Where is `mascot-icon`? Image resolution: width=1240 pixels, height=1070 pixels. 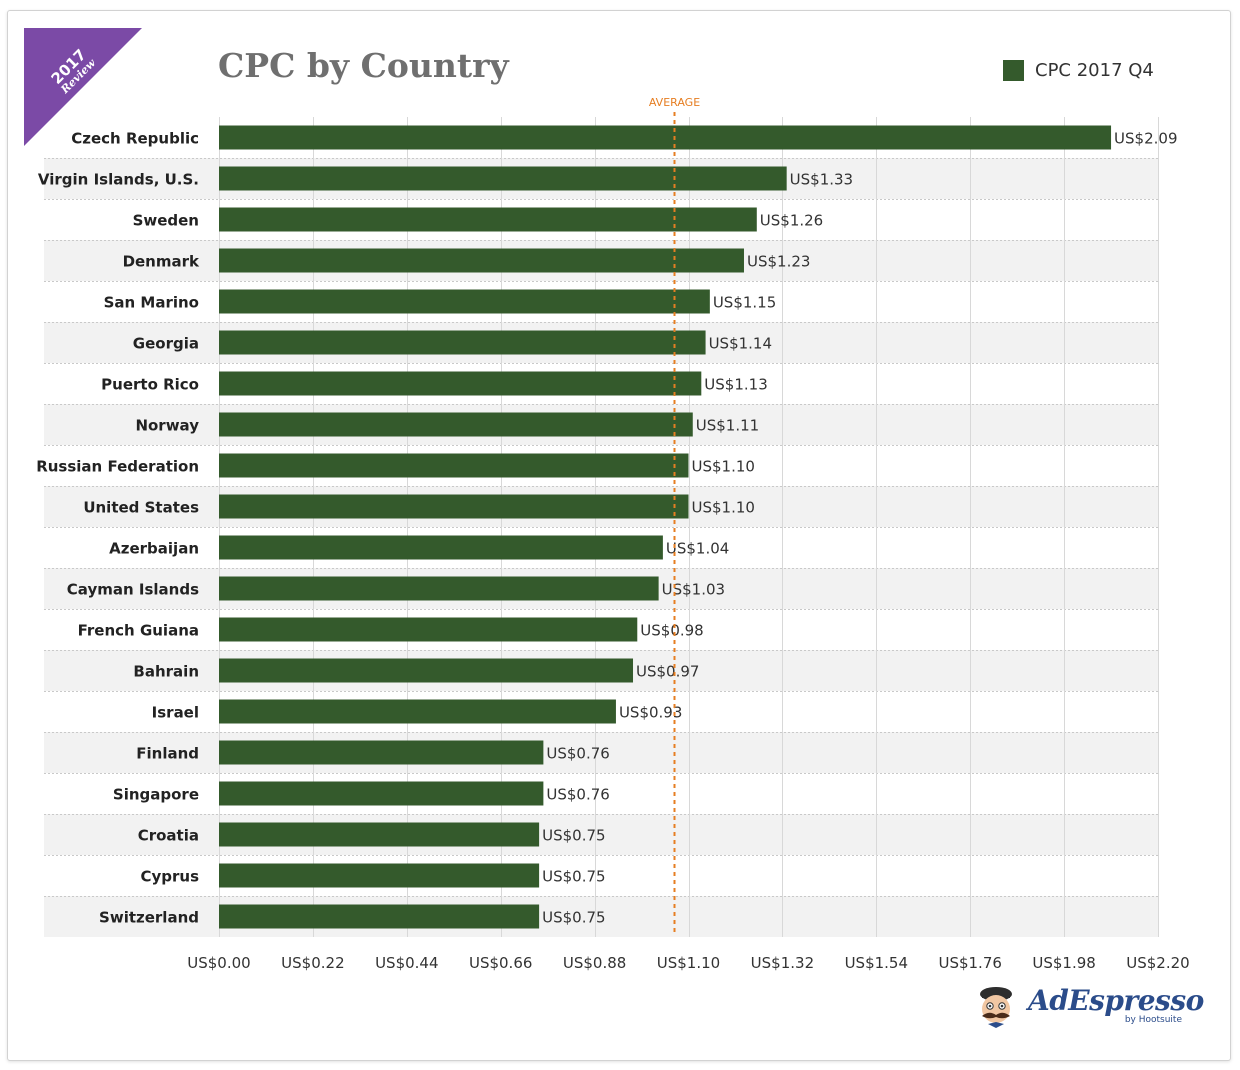
mascot-icon is located at coordinates (996, 1007).